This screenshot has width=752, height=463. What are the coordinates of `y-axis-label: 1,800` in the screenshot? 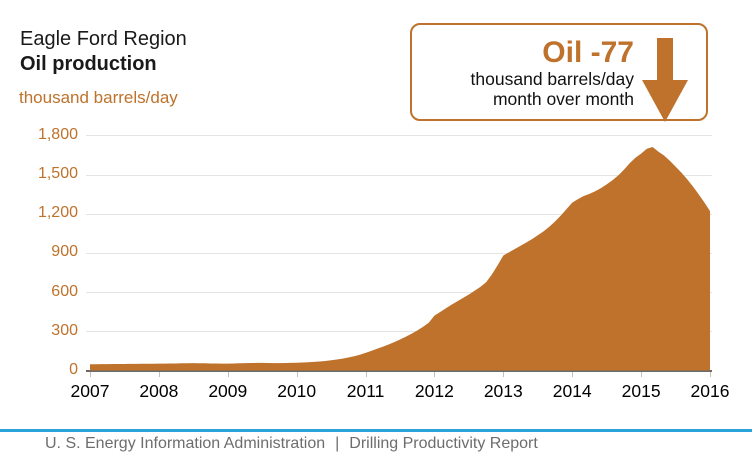 It's located at (57, 134).